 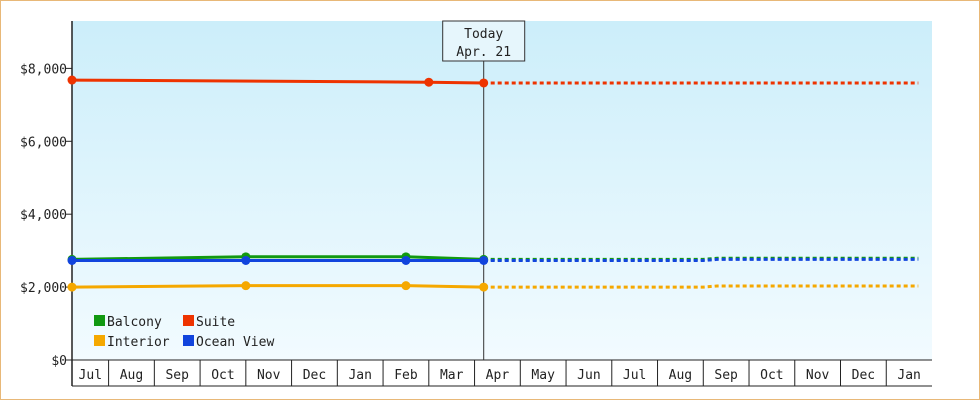 What do you see at coordinates (235, 342) in the screenshot?
I see `legend-label-ocean-view: Ocean View` at bounding box center [235, 342].